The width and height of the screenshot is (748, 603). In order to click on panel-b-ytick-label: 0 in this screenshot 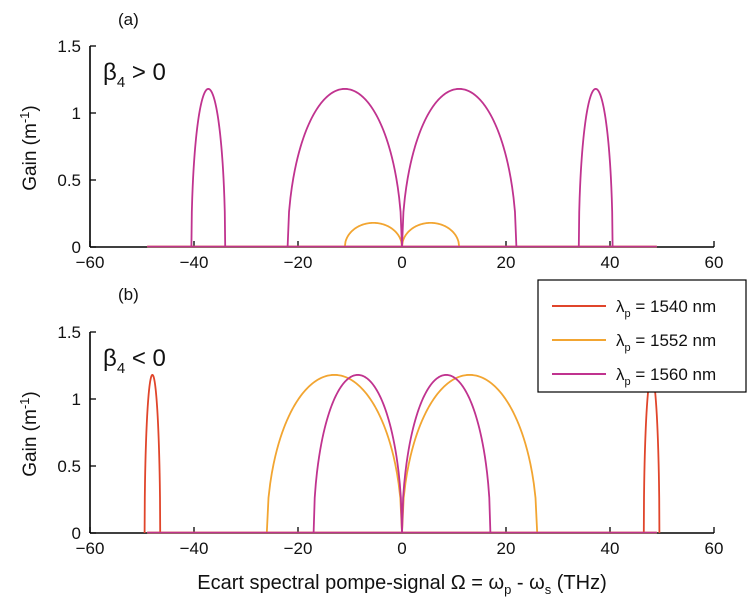, I will do `click(76, 533)`.